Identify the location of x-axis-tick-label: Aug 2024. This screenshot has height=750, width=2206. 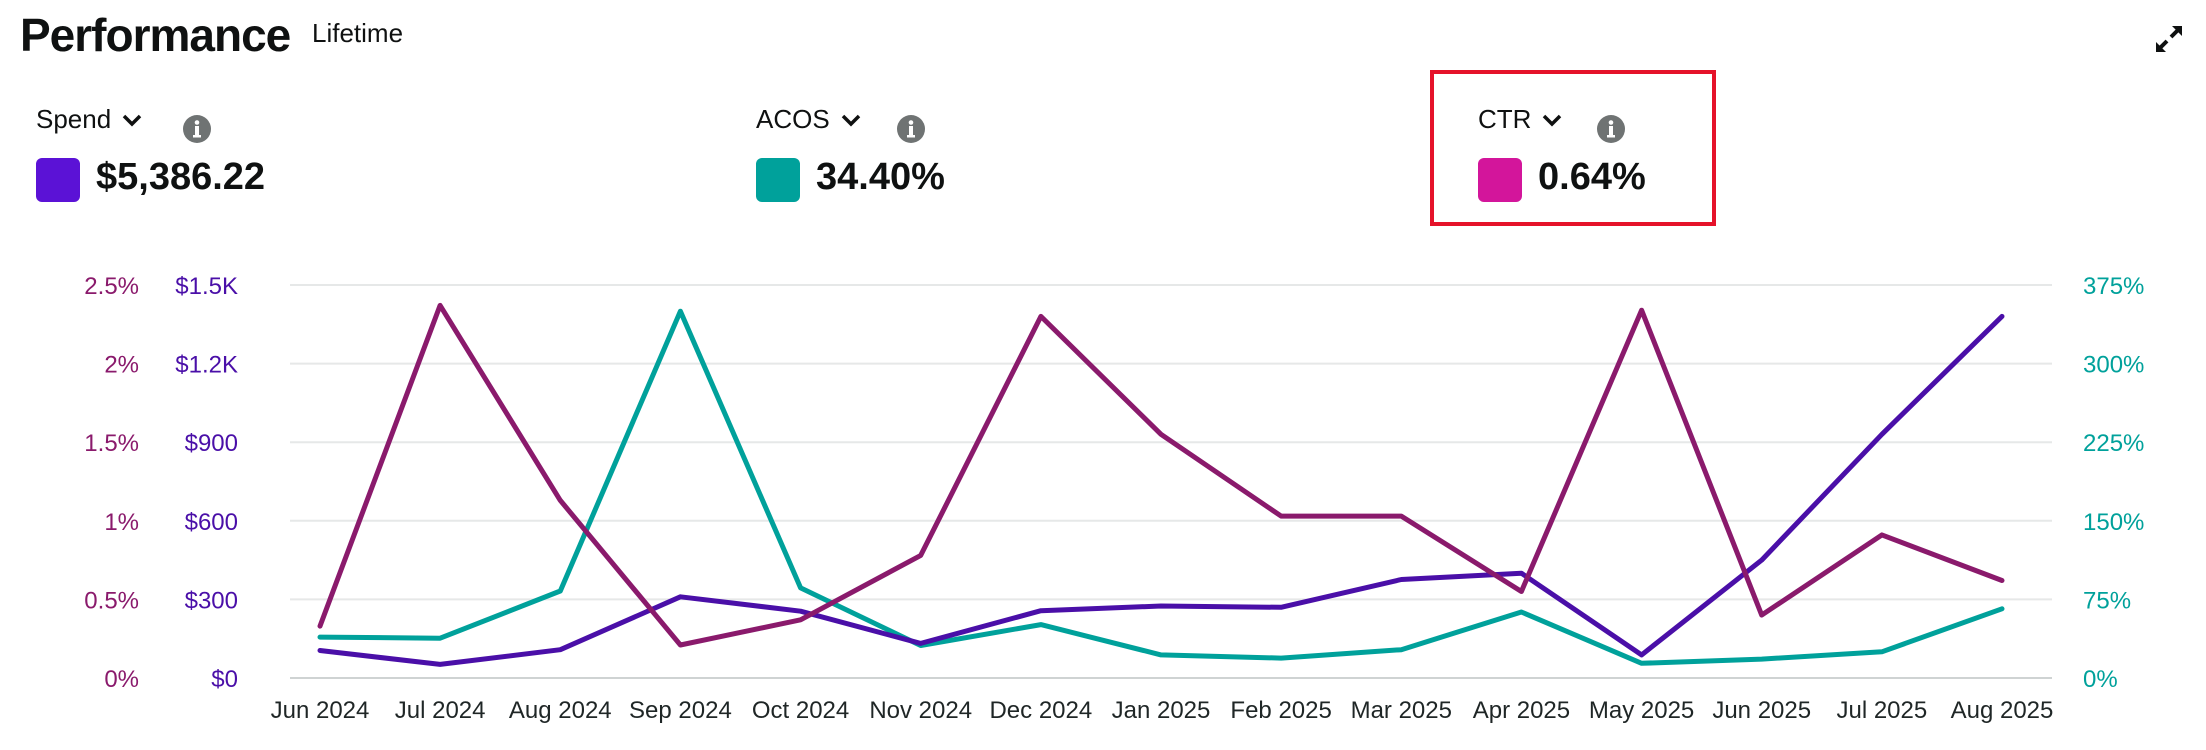
(560, 710).